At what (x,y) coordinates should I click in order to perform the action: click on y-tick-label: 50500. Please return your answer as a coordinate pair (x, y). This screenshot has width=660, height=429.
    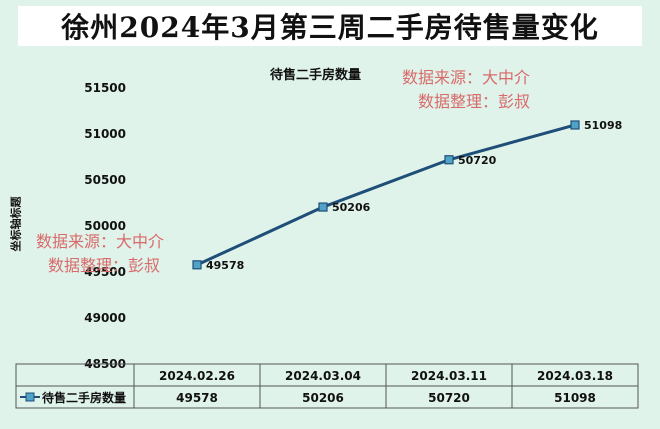
    Looking at the image, I should click on (105, 180).